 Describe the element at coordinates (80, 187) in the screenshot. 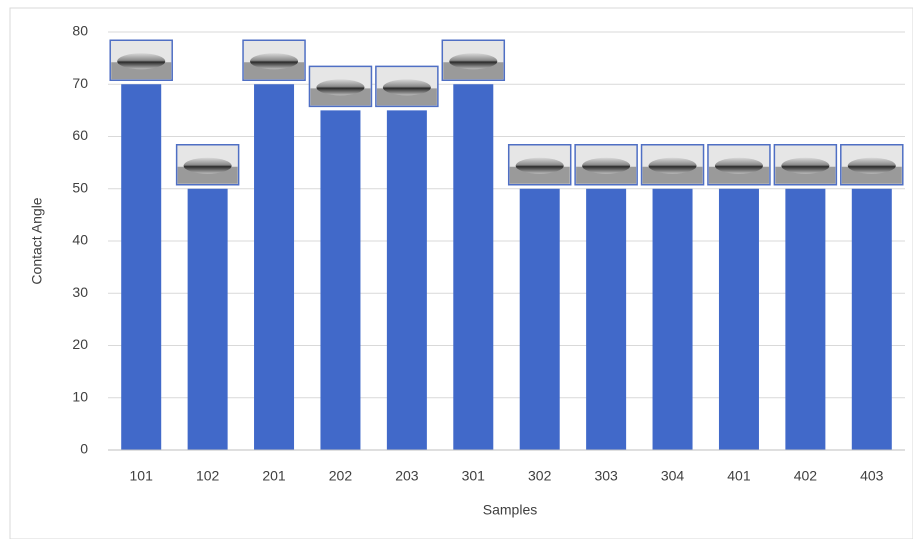

I see `y-tick-label: 50` at that location.